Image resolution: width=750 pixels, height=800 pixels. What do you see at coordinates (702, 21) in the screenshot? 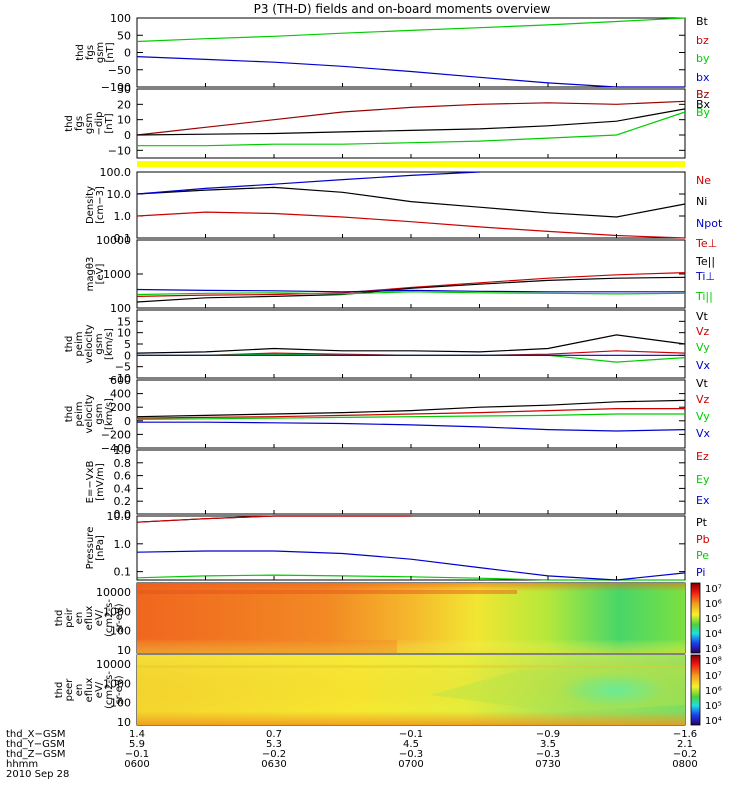
I see `legend-Bt: Bt` at bounding box center [702, 21].